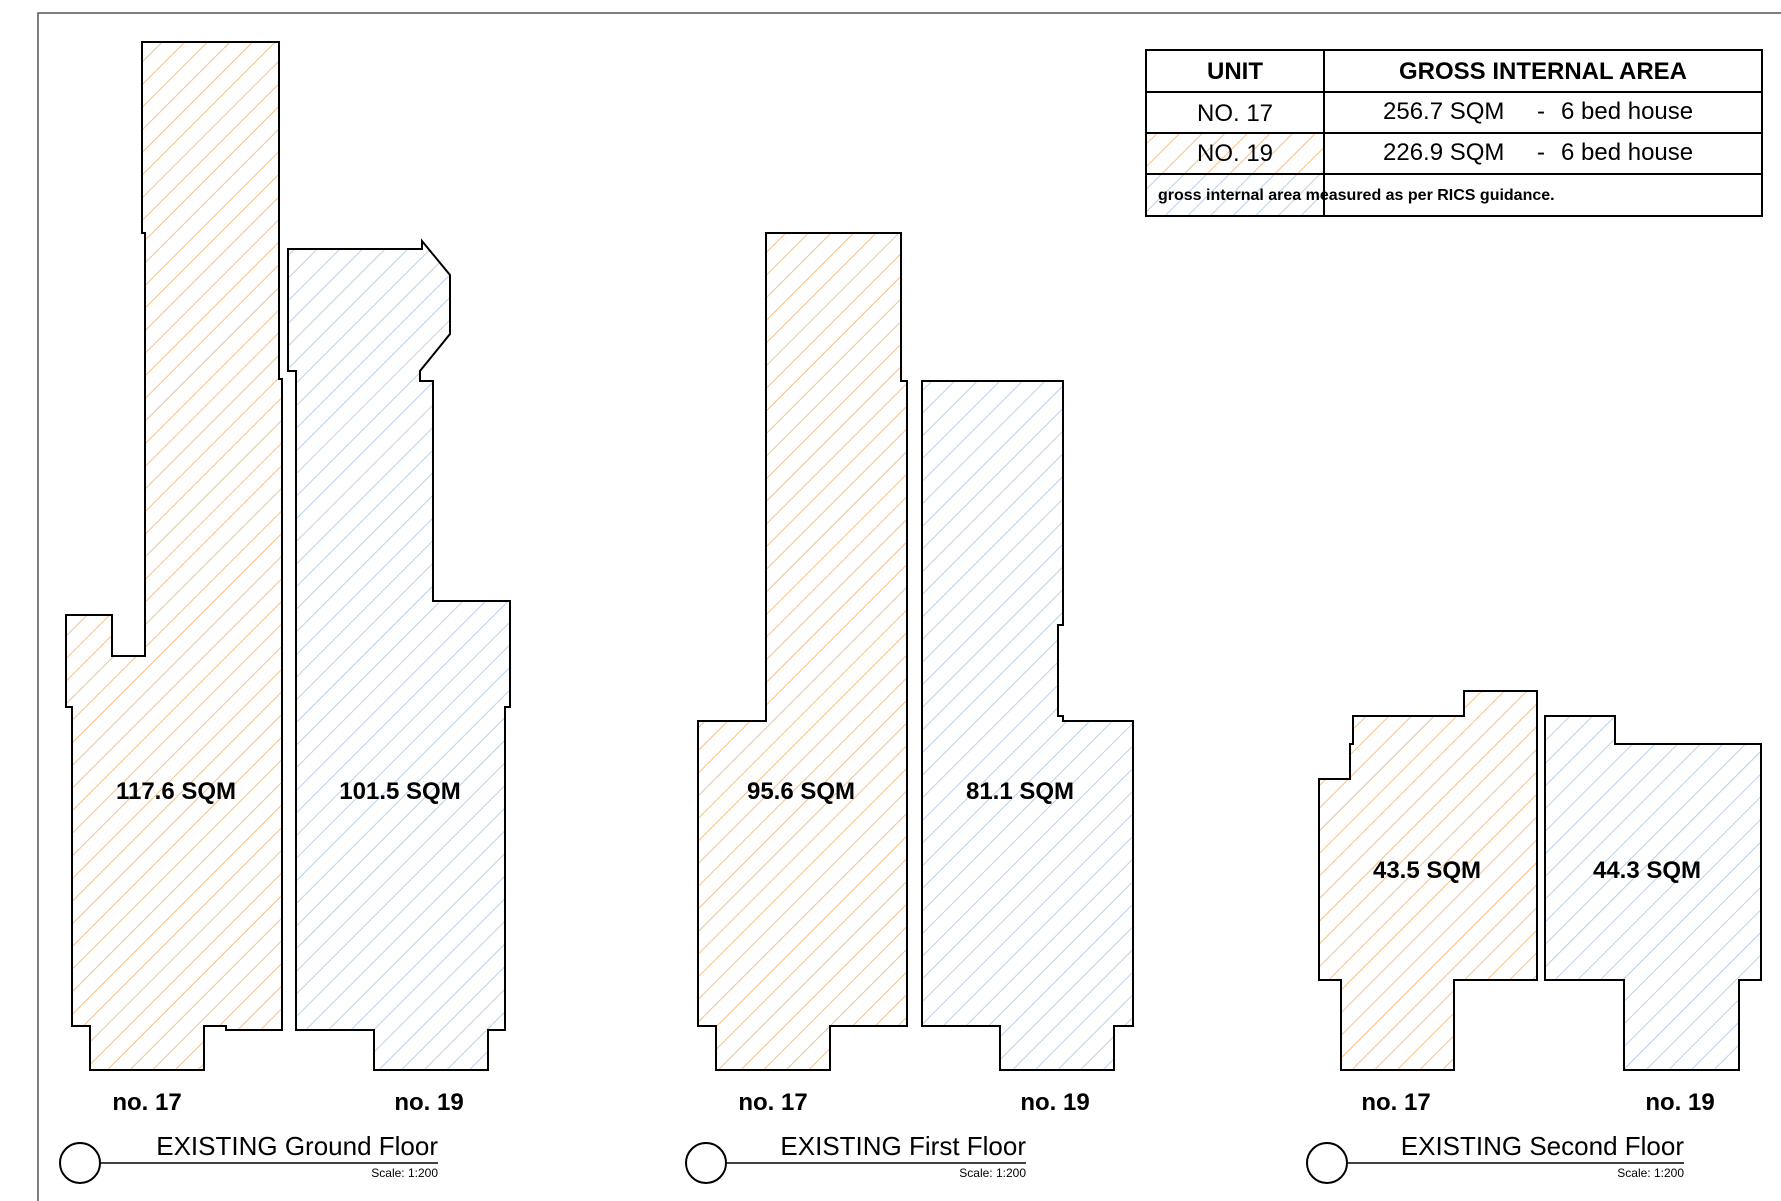 Image resolution: width=1781 pixels, height=1201 pixels. I want to click on first-floor-no17-outline, so click(802, 651).